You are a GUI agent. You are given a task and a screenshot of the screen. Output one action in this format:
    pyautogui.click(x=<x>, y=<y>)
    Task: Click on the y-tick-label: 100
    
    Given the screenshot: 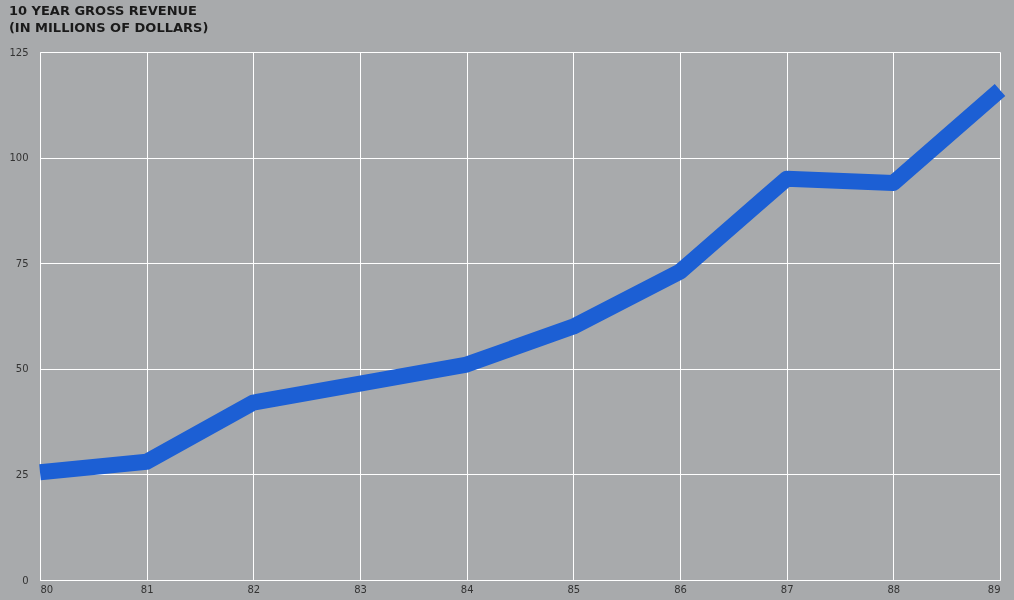 What is the action you would take?
    pyautogui.click(x=19, y=158)
    